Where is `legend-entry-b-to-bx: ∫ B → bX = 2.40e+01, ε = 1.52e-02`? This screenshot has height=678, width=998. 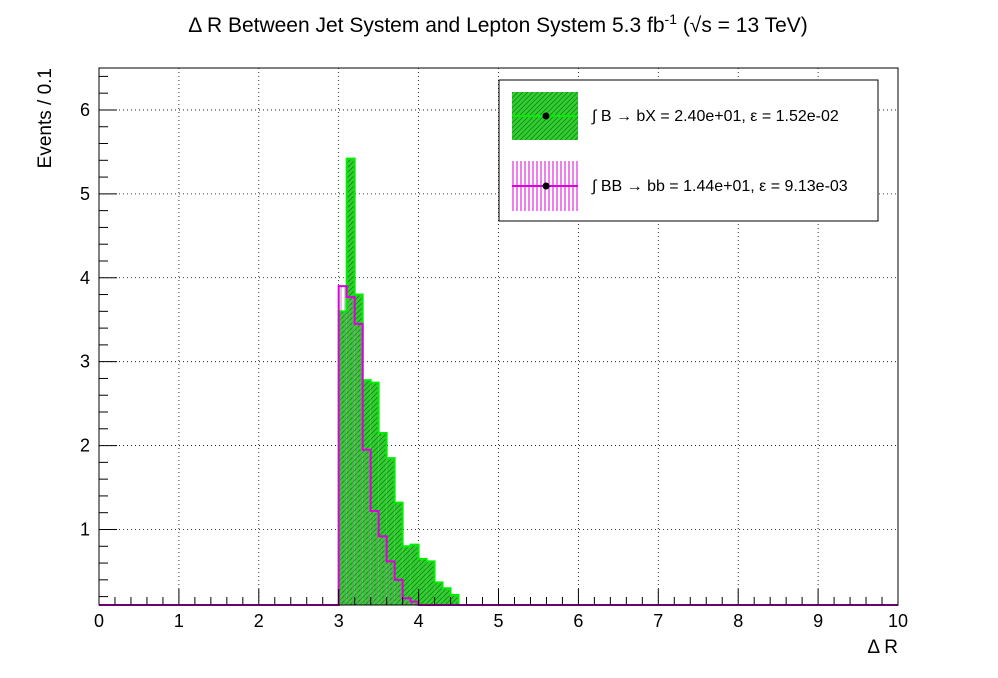 legend-entry-b-to-bx: ∫ B → bX = 2.40e+01, ε = 1.52e-02 is located at coordinates (675, 116).